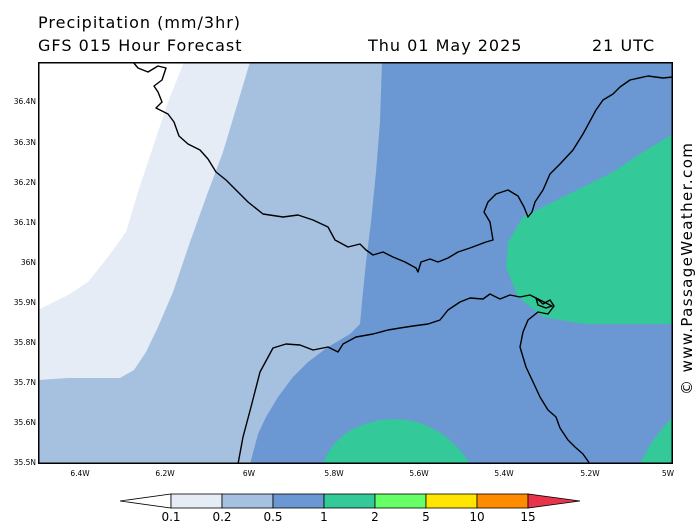 This screenshot has height=525, width=700. What do you see at coordinates (426, 517) in the screenshot?
I see `legend-label: 5` at bounding box center [426, 517].